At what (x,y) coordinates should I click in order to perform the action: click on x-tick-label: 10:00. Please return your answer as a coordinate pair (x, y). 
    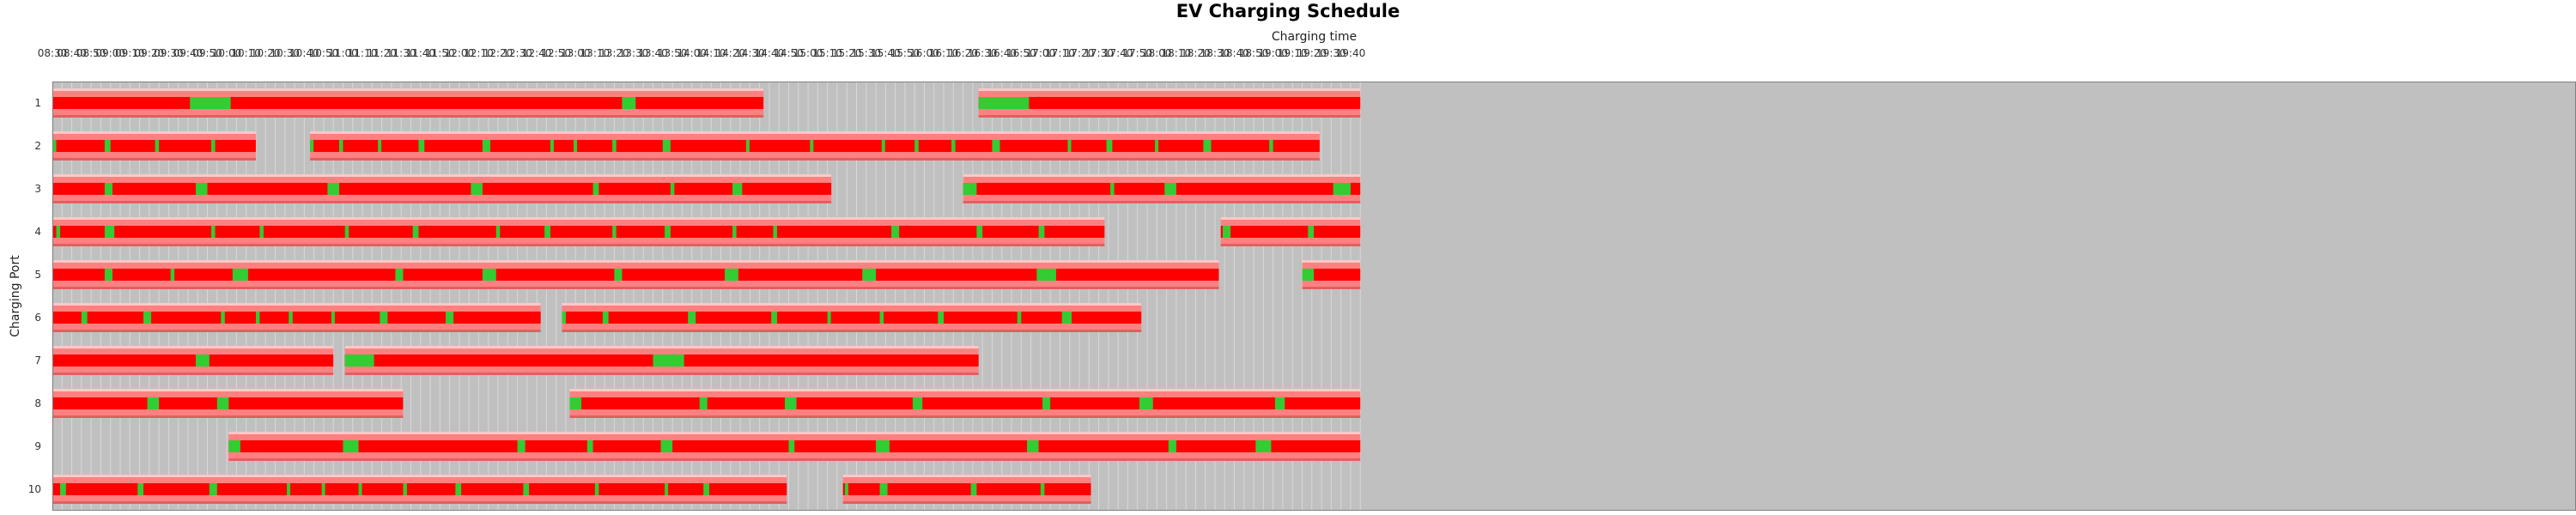
    Looking at the image, I should click on (227, 53).